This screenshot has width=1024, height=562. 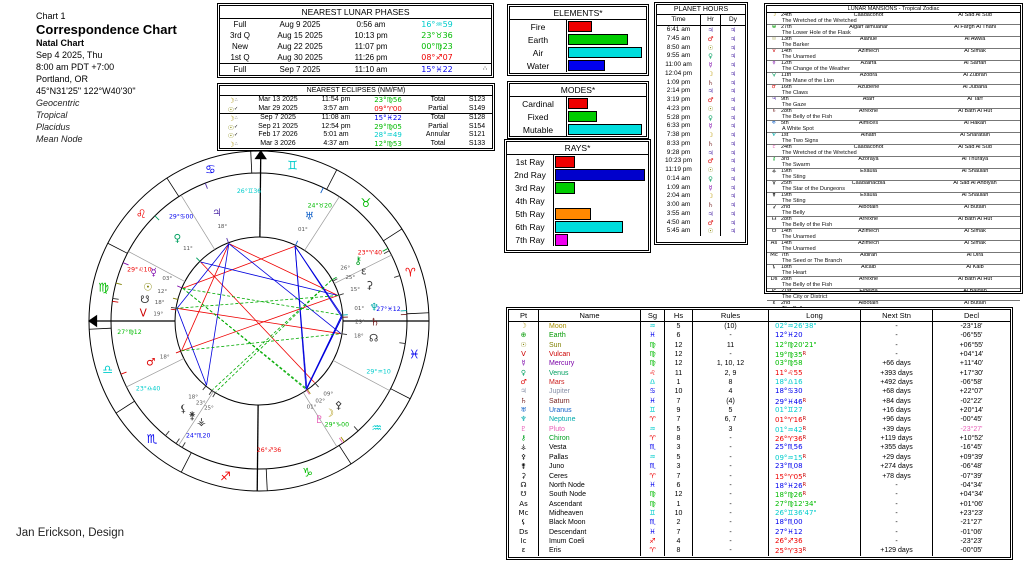 What do you see at coordinates (893, 244) in the screenshot?
I see `mansion-line1: As 14th Azimech Al Simak` at bounding box center [893, 244].